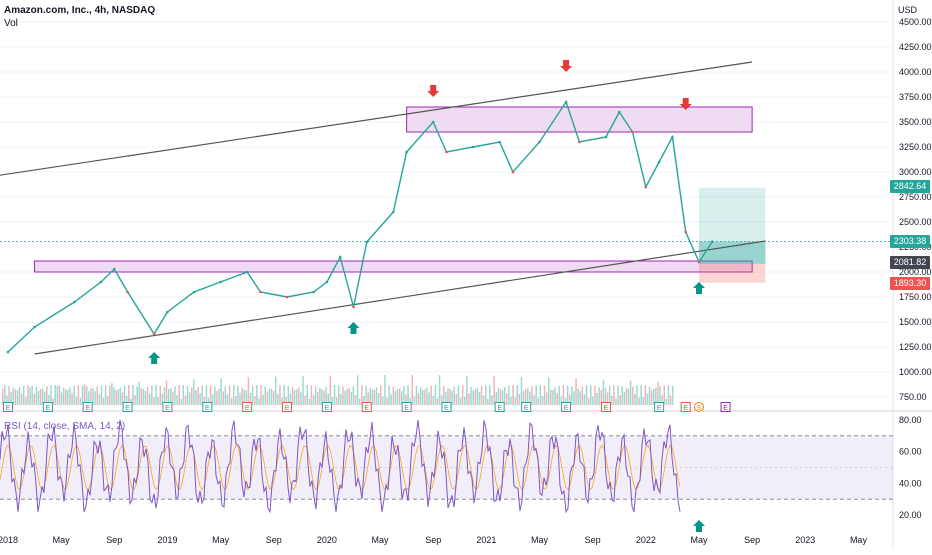  I want to click on rsi-arrow-up-marker, so click(698, 526).